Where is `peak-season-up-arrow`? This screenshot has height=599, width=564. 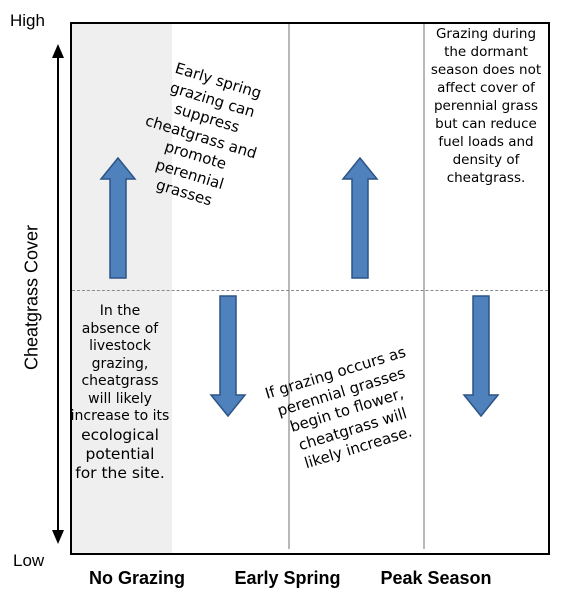
peak-season-up-arrow is located at coordinates (360, 217).